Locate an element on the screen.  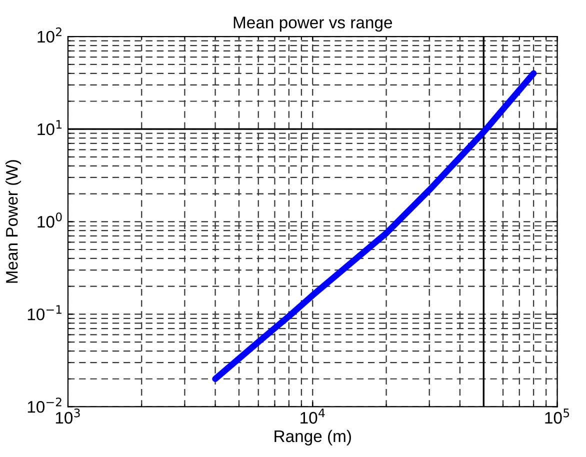
x-tick-label: 10$^{5}$ is located at coordinates (557, 416).